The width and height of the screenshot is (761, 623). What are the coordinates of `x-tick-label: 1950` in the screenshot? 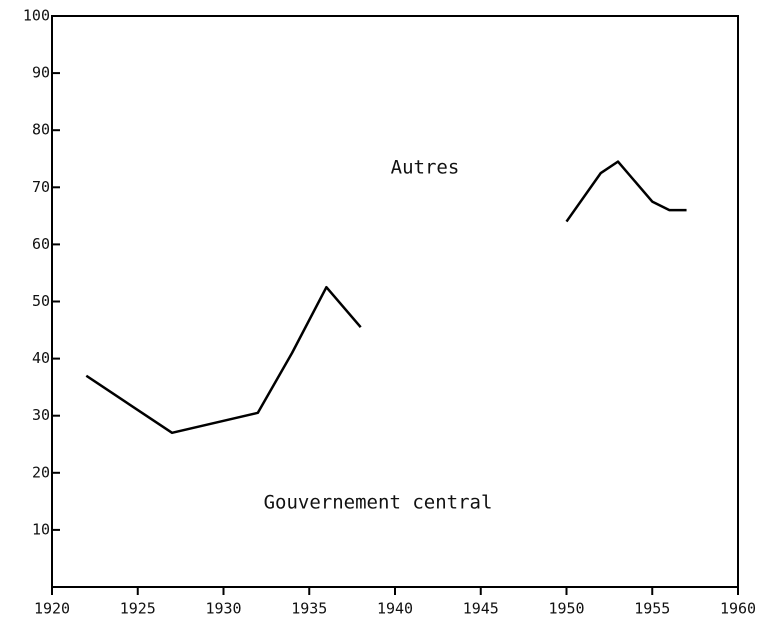 It's located at (566, 609).